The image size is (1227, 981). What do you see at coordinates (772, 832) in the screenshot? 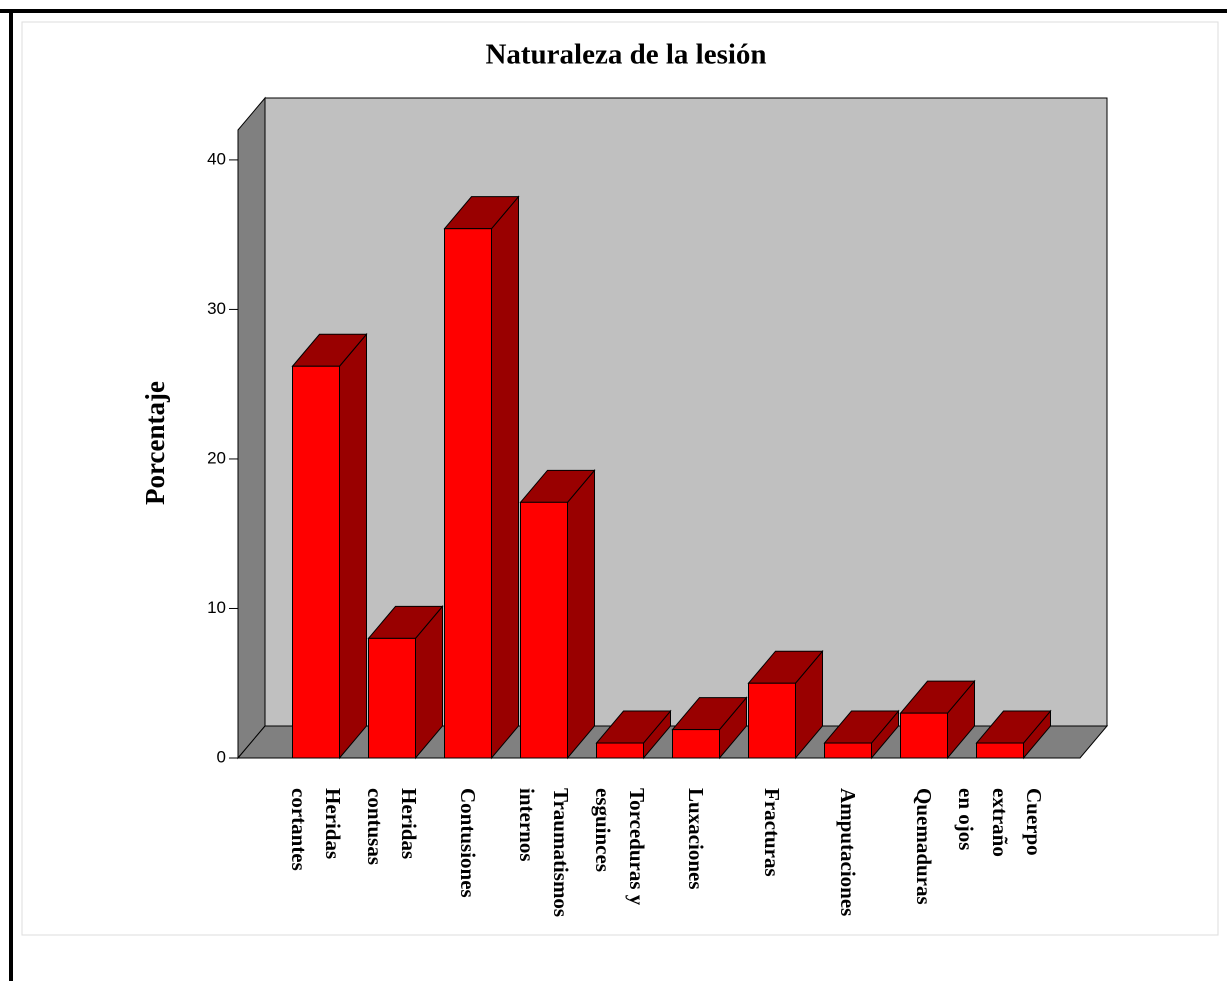
I see `x-tick-label: Fracturas` at bounding box center [772, 832].